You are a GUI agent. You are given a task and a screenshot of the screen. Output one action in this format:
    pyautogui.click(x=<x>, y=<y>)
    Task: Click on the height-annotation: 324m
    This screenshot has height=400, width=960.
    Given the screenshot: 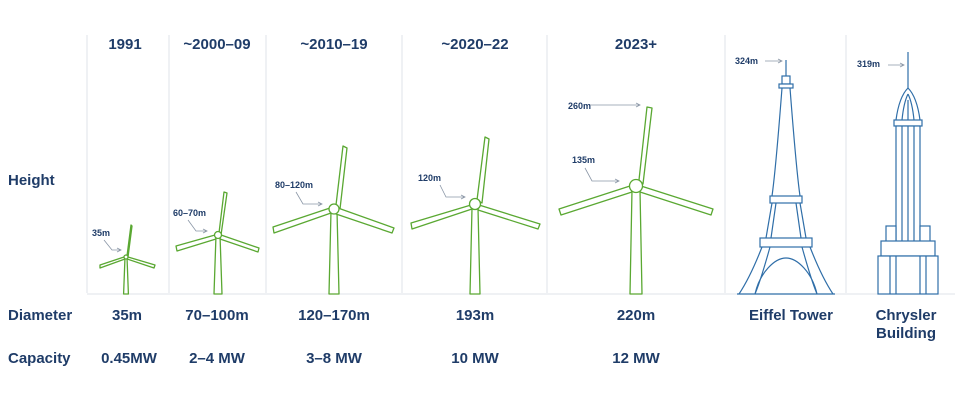 What is the action you would take?
    pyautogui.click(x=746, y=61)
    